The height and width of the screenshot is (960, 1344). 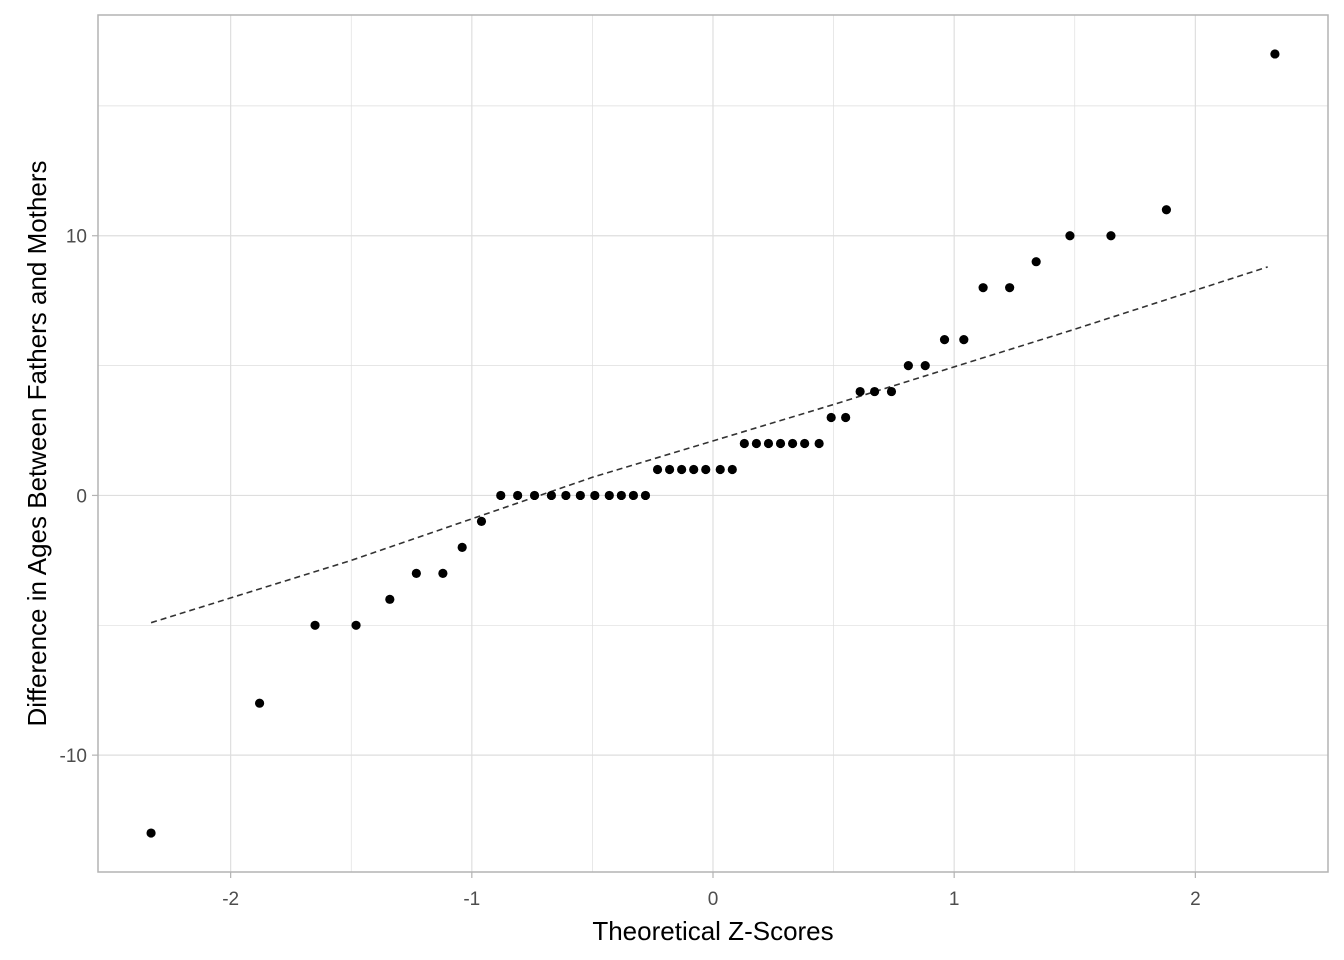 What do you see at coordinates (713, 899) in the screenshot?
I see `x-tick-label: 0` at bounding box center [713, 899].